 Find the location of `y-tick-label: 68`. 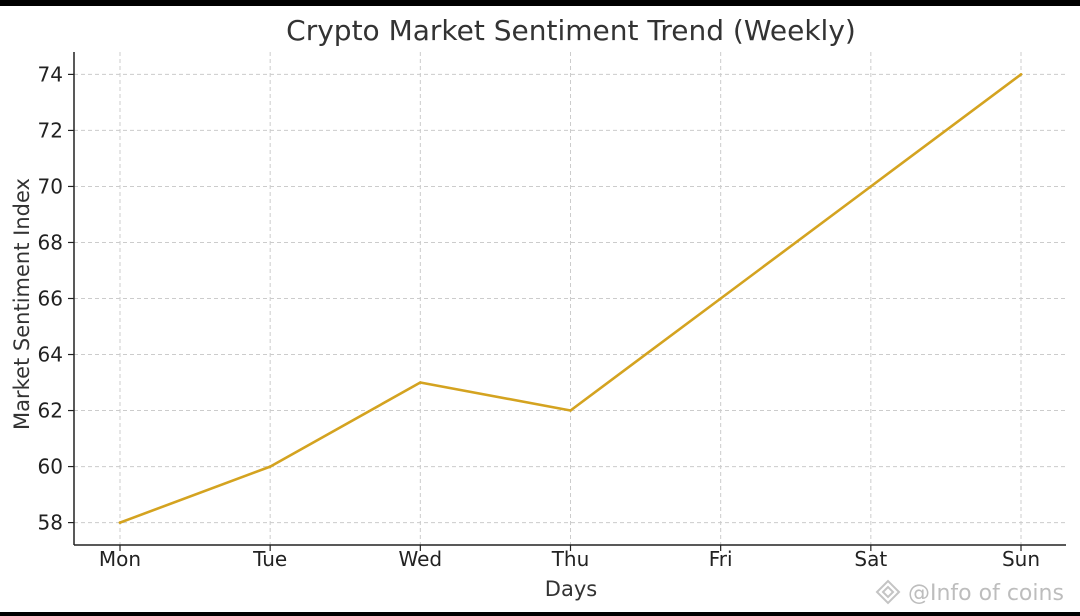

y-tick-label: 68 is located at coordinates (50, 242).